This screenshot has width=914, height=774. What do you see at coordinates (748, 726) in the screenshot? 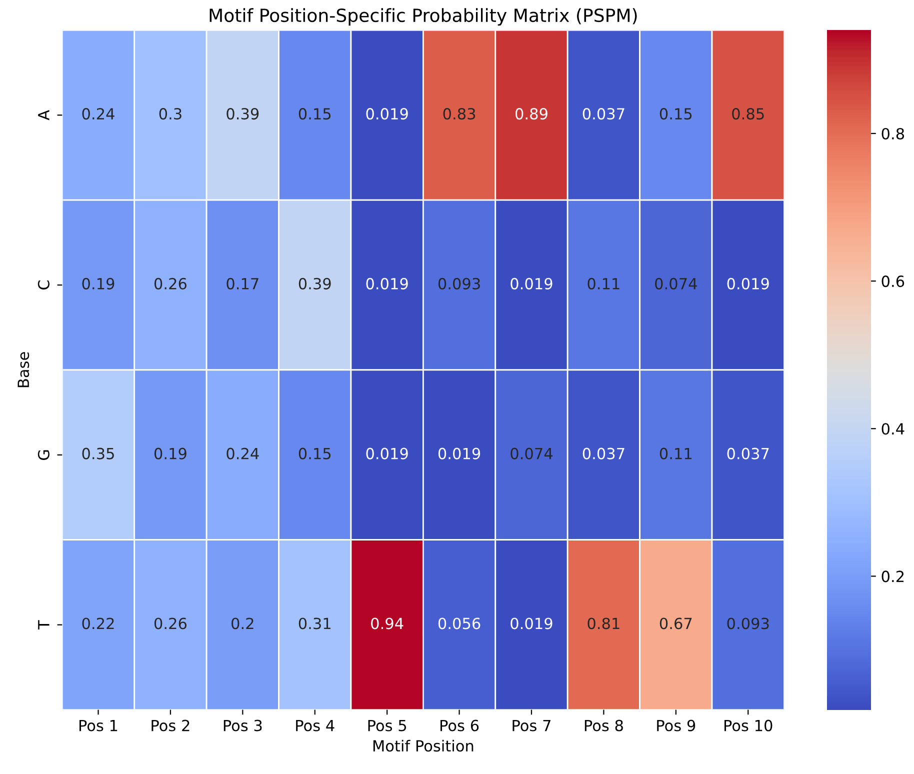
I see `x-tick-label: Pos 10` at bounding box center [748, 726].